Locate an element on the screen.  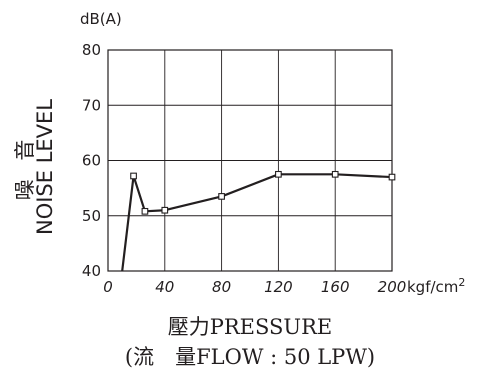
y-unit-label: dB(A) is located at coordinates (101, 19).